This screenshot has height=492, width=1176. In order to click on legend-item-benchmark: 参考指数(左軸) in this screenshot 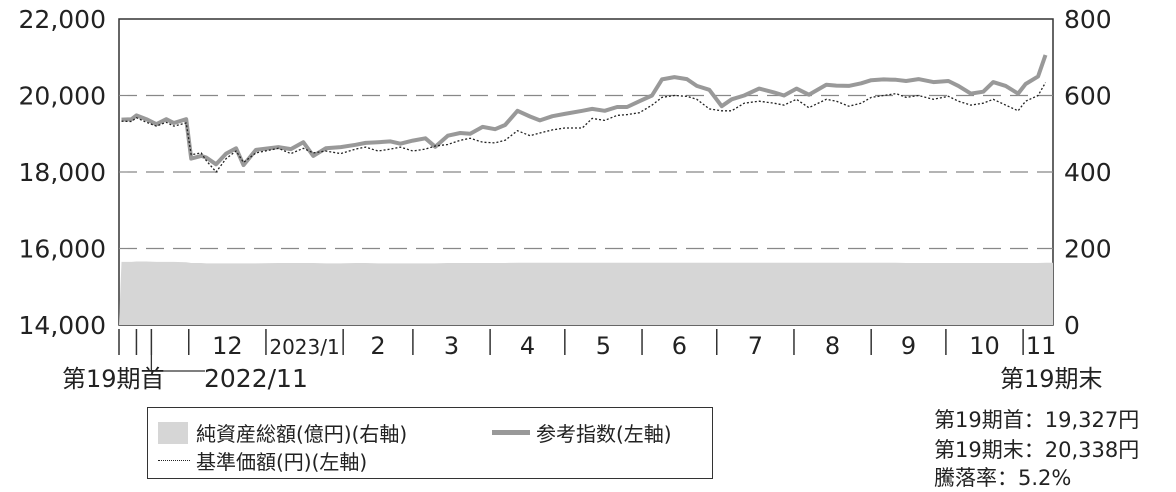, I will do `click(582, 432)`.